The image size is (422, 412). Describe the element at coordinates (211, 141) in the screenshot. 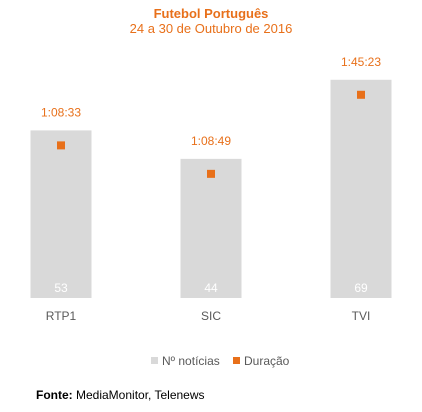

I see `duration-label: 1:08:49` at that location.